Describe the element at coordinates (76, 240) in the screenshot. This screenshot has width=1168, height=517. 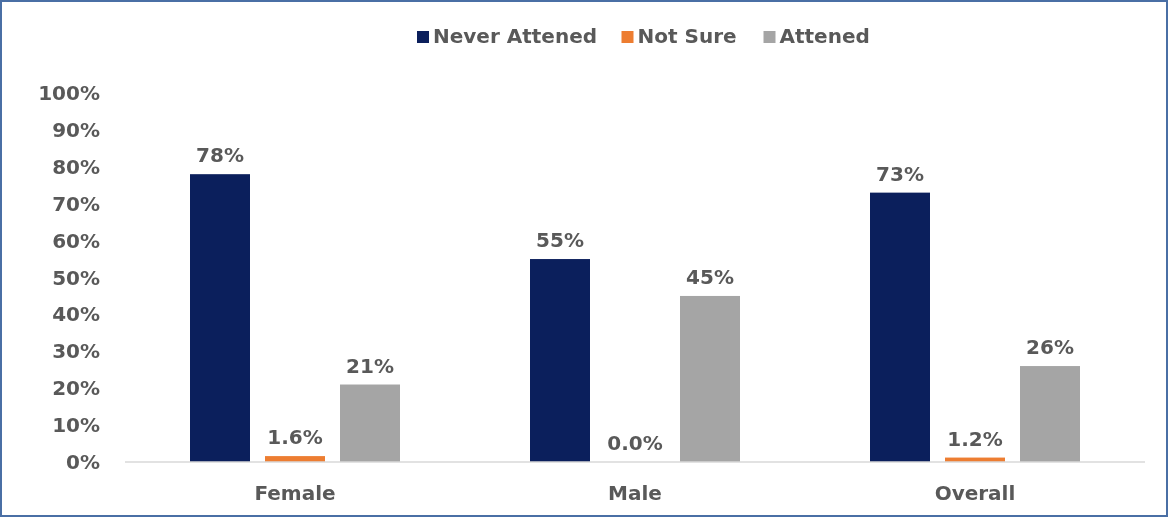
I see `y-tick-label: 60%` at that location.